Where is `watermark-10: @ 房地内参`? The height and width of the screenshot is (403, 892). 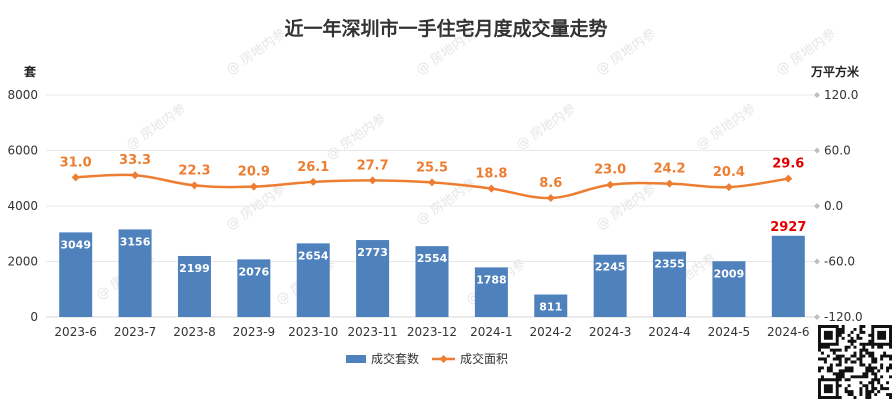 watermark-10: @ 房地内参 is located at coordinates (626, 207).